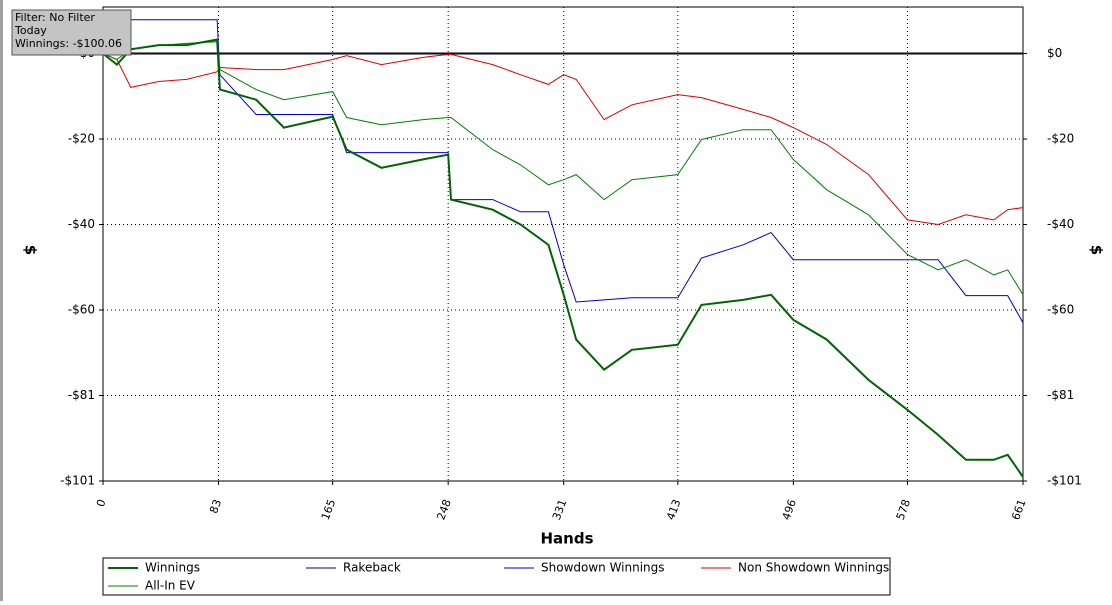 This screenshot has width=1112, height=605. I want to click on legend-label: Showdown Winnings, so click(603, 568).